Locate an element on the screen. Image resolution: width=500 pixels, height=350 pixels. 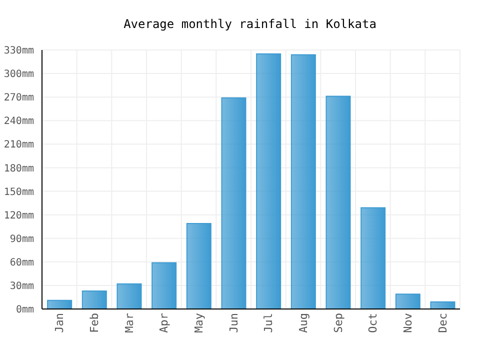
y-tick-label: 30mm is located at coordinates (22, 286).